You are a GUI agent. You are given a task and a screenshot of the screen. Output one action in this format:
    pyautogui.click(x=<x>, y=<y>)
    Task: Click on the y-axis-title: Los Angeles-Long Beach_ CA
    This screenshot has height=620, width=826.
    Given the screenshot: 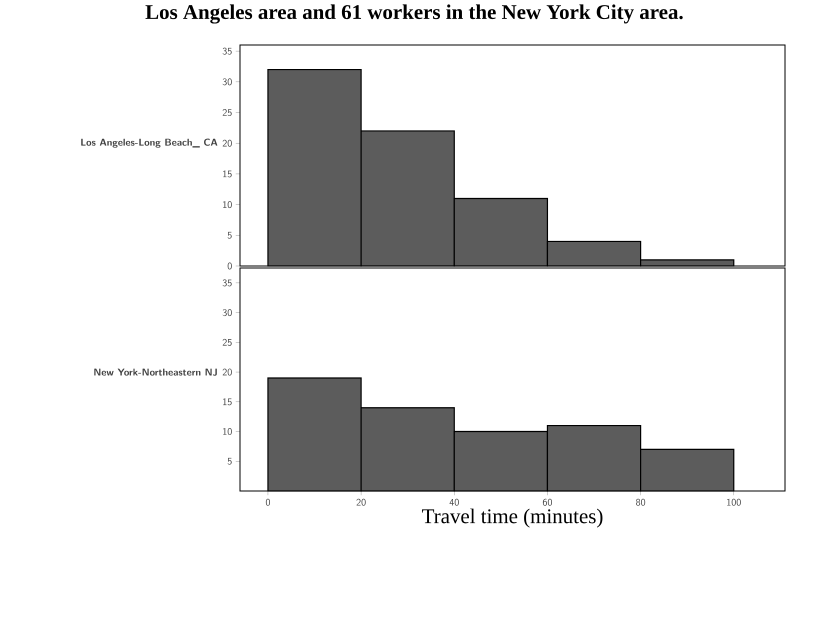 What is the action you would take?
    pyautogui.click(x=149, y=143)
    